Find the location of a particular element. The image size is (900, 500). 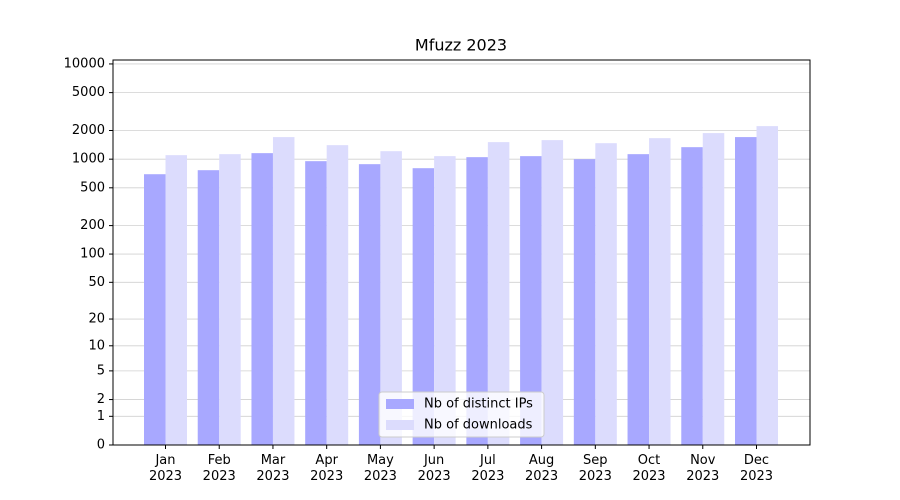

x-tick-label: Sep 2023 is located at coordinates (595, 468).